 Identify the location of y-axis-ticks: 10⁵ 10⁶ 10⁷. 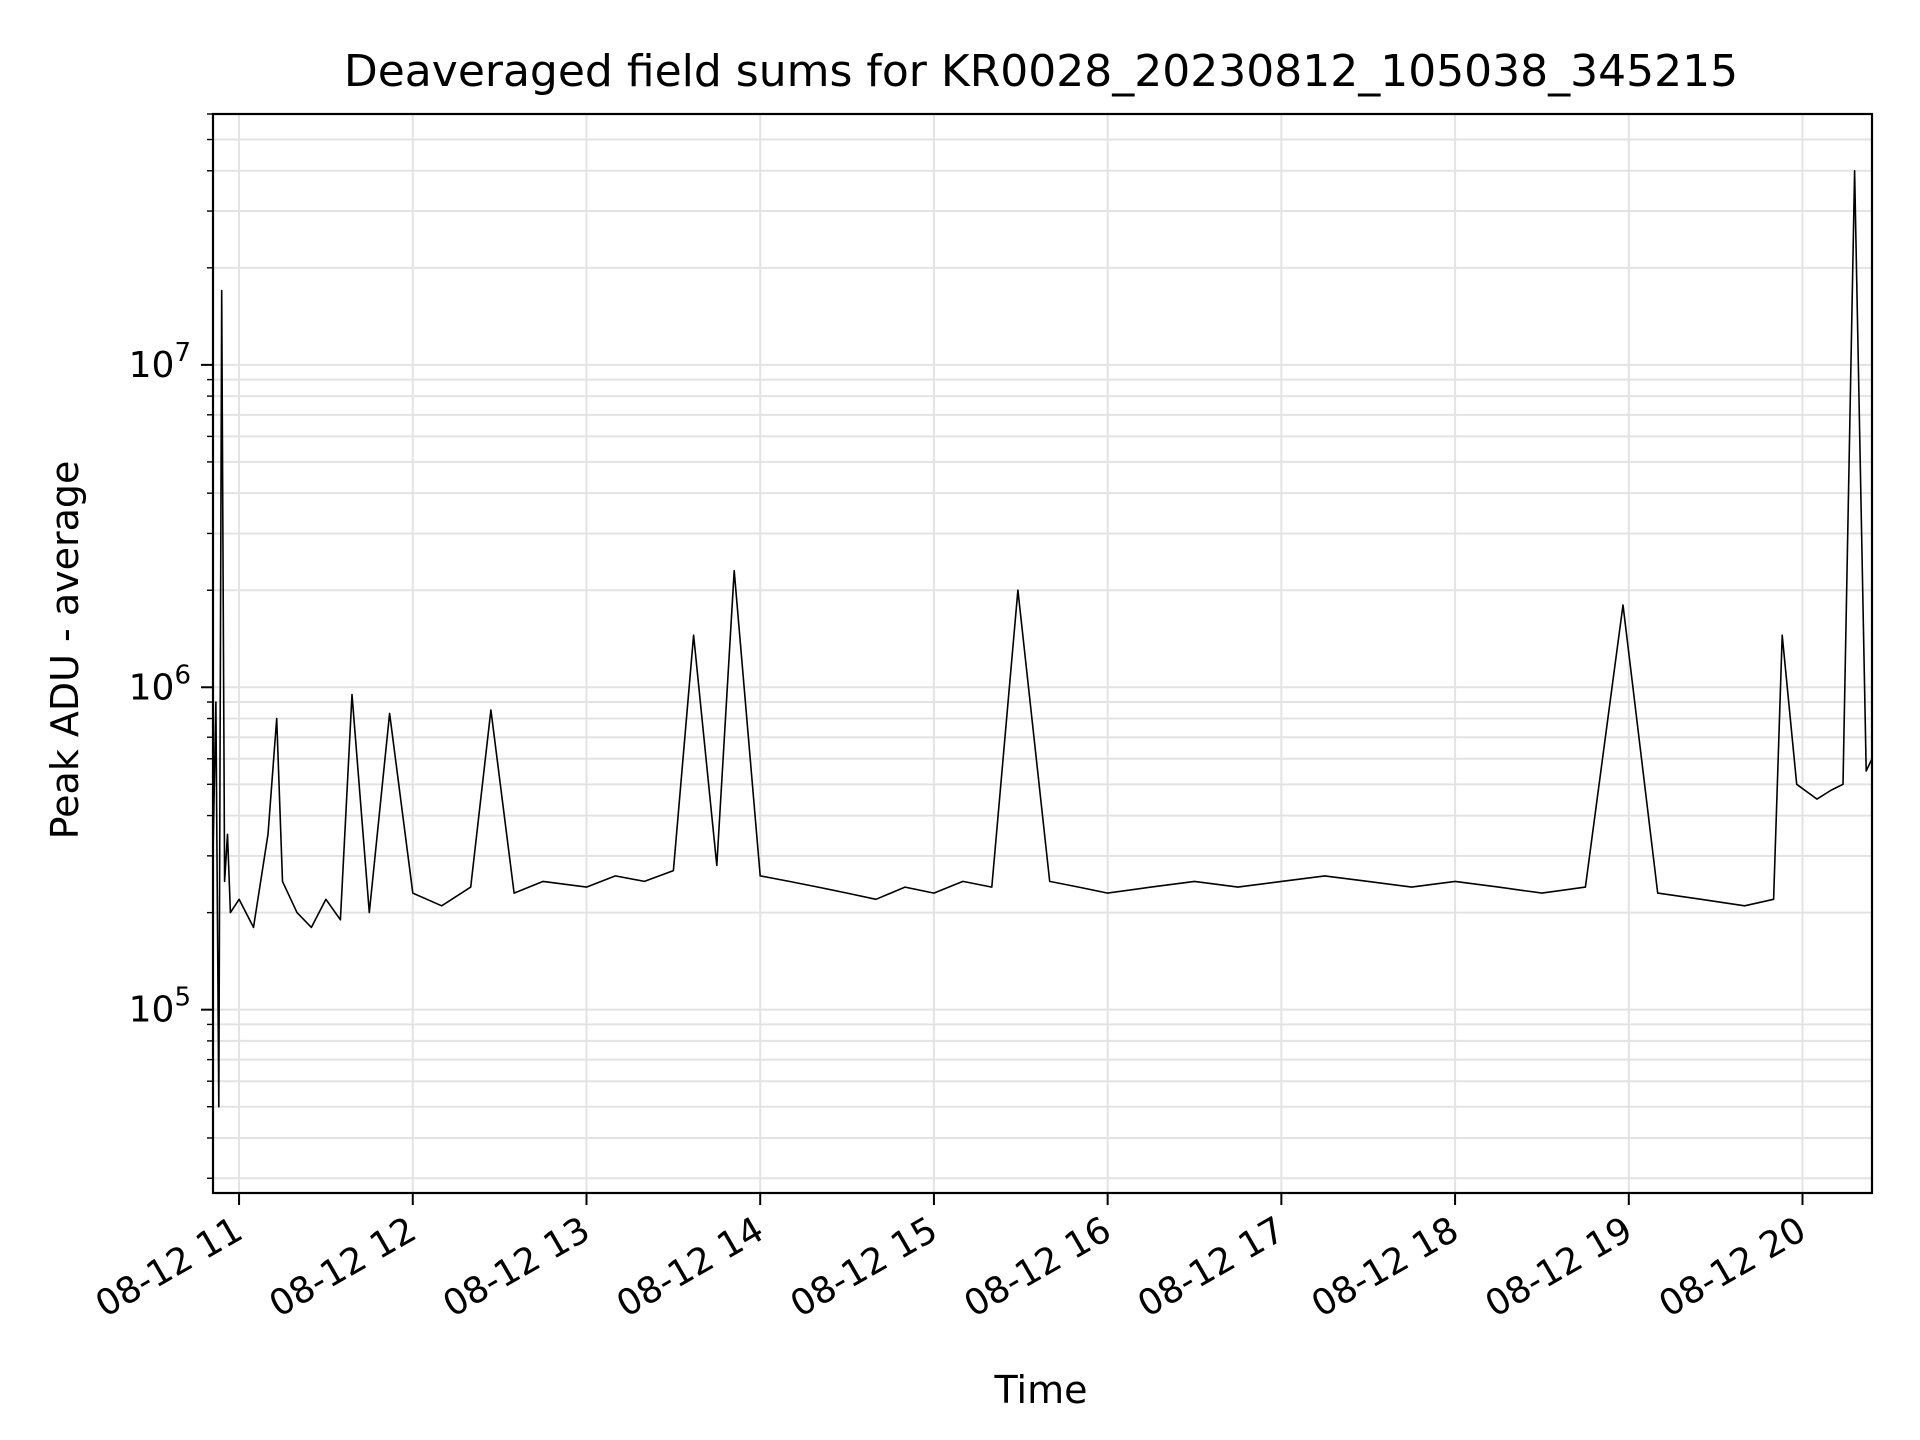
(171, 646).